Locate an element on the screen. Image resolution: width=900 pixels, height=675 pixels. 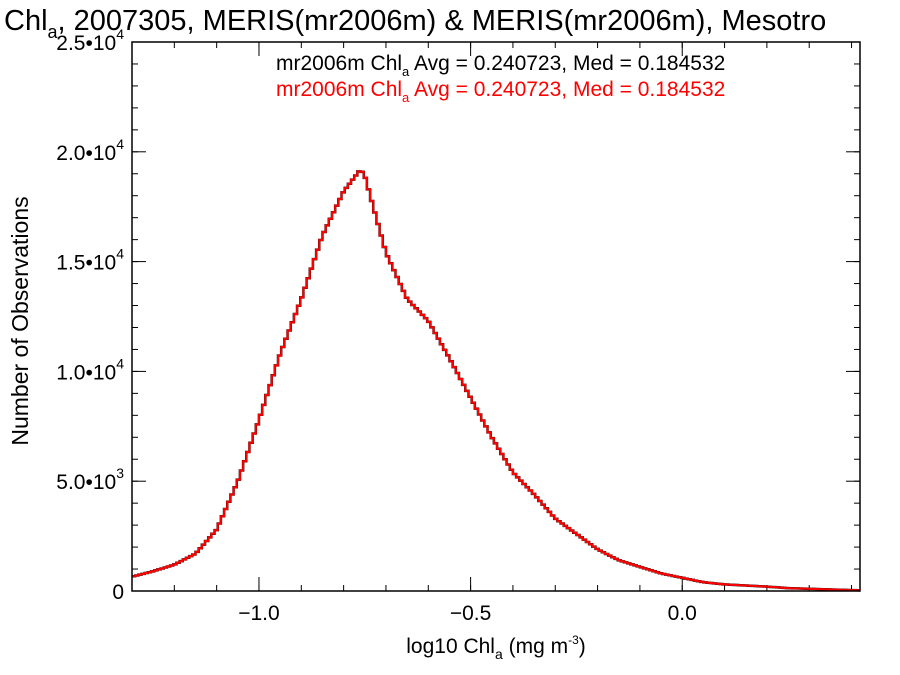
x-axis-label-sup: -3 is located at coordinates (573, 640).